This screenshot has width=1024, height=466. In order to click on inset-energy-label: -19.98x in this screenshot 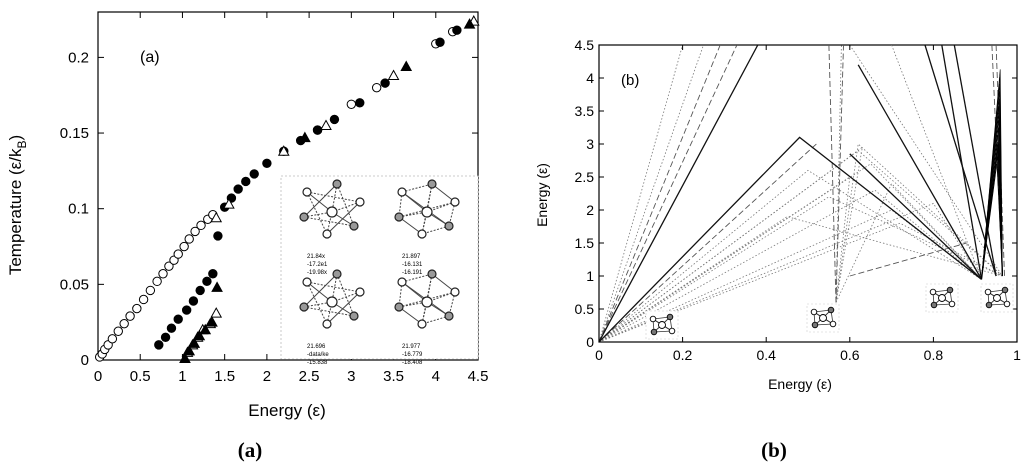, I will do `click(317, 273)`.